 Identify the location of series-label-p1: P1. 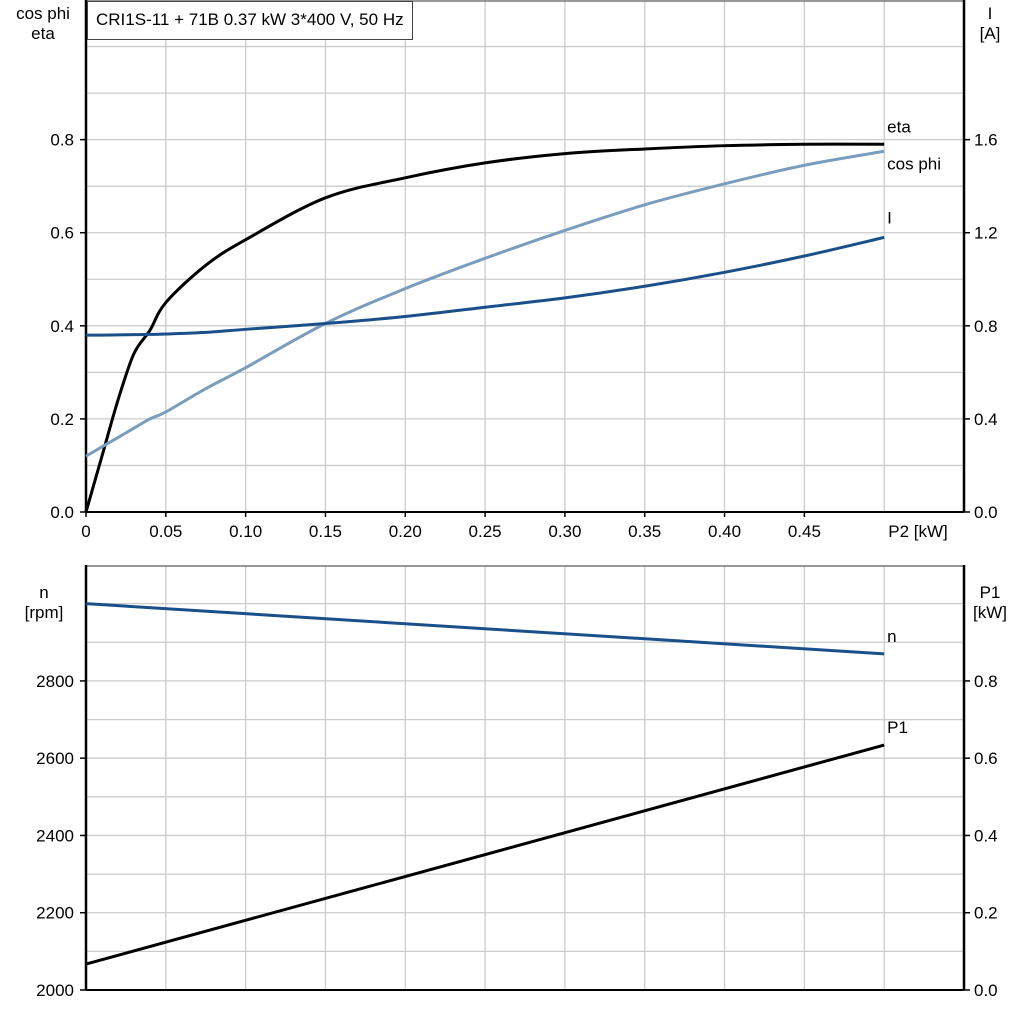
(897, 727).